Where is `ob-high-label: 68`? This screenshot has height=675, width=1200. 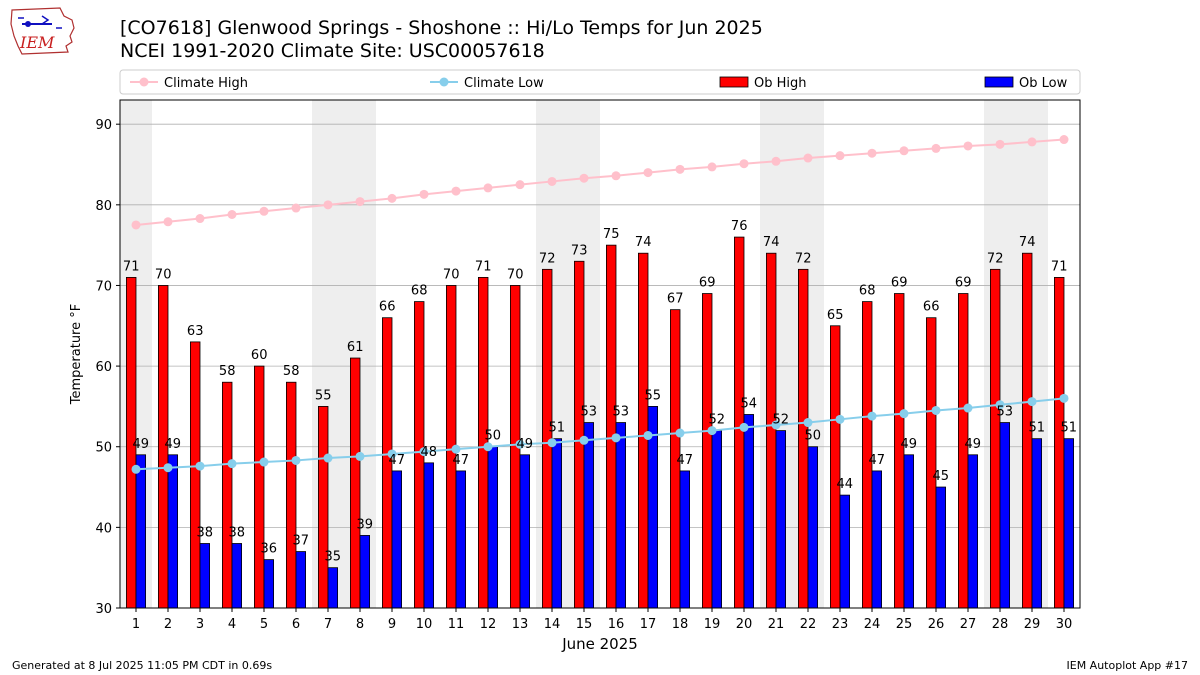
ob-high-label: 68 is located at coordinates (867, 291).